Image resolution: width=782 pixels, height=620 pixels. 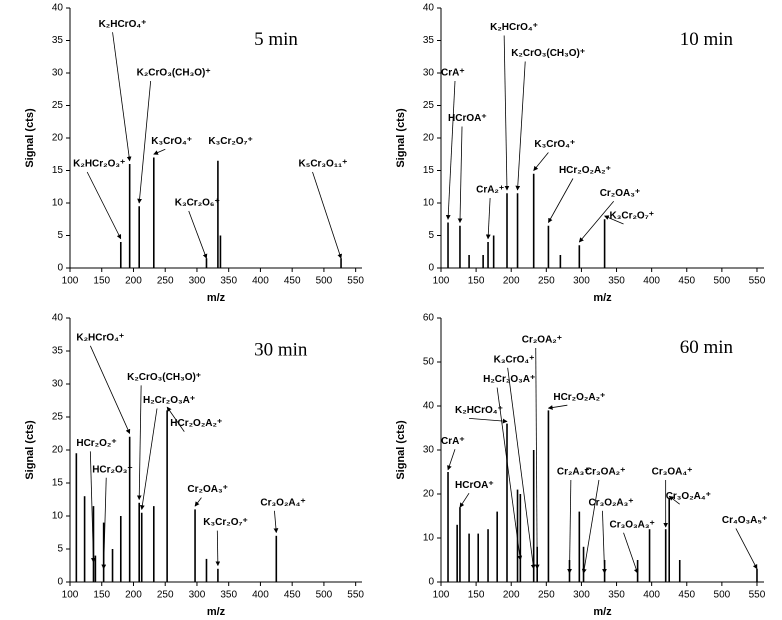 I want to click on annotation: K₂CrO₃(CH₃O)⁺, so click(x=164, y=377).